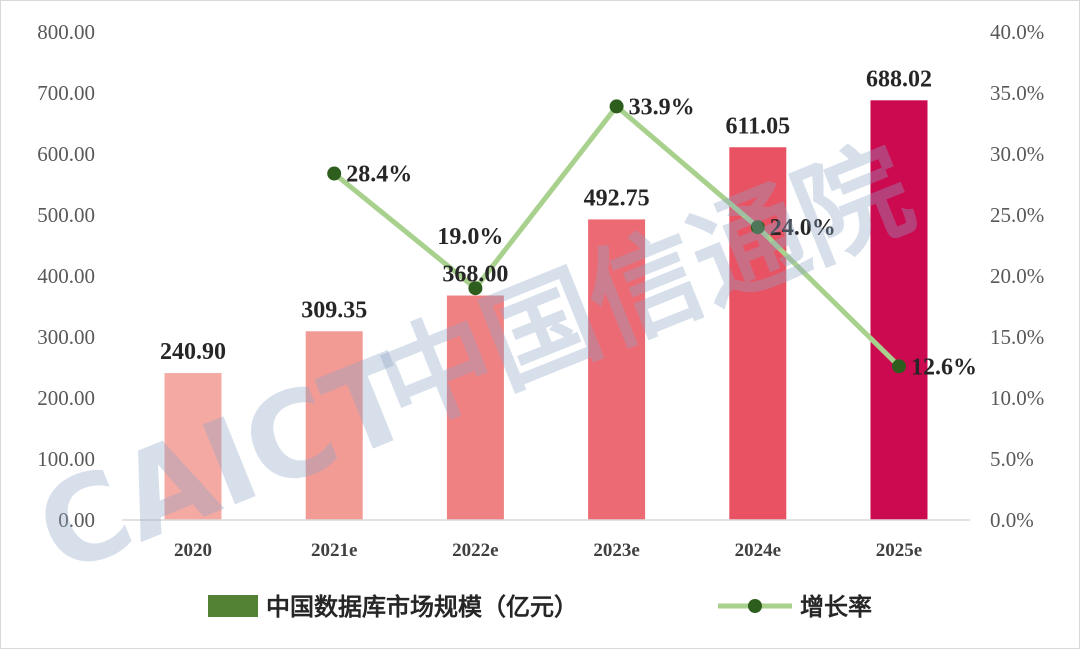 The height and width of the screenshot is (649, 1080). Describe the element at coordinates (1017, 337) in the screenshot. I see `right-axis-tick: 15.0%` at that location.